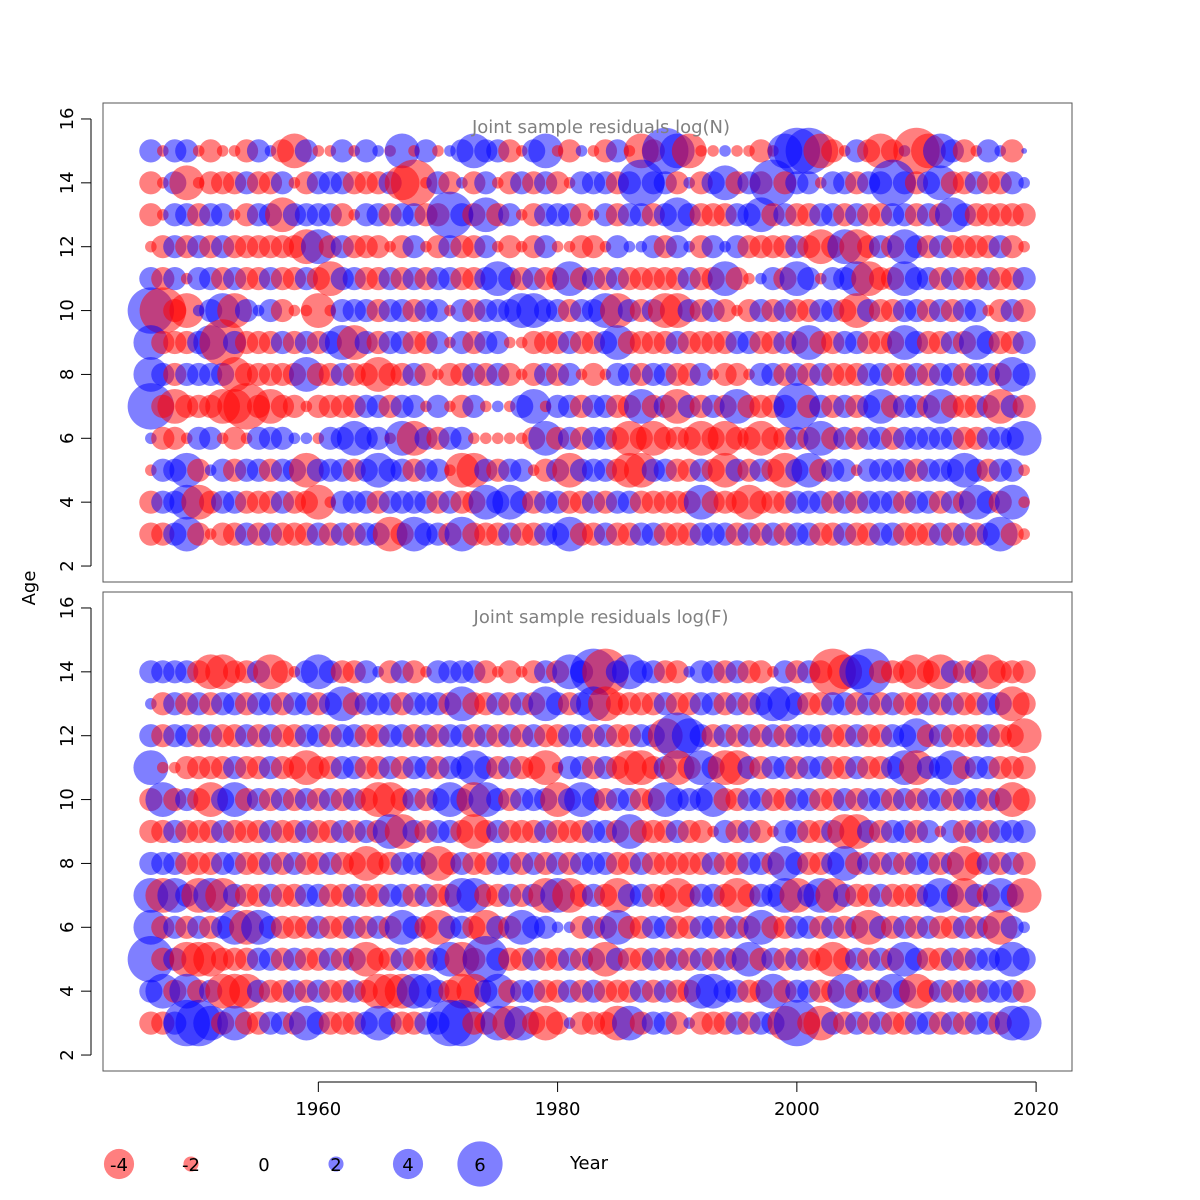 Image resolution: width=1200 pixels, height=1200 pixels. I want to click on residual-bubble-n-age7-2019, so click(1024, 406).